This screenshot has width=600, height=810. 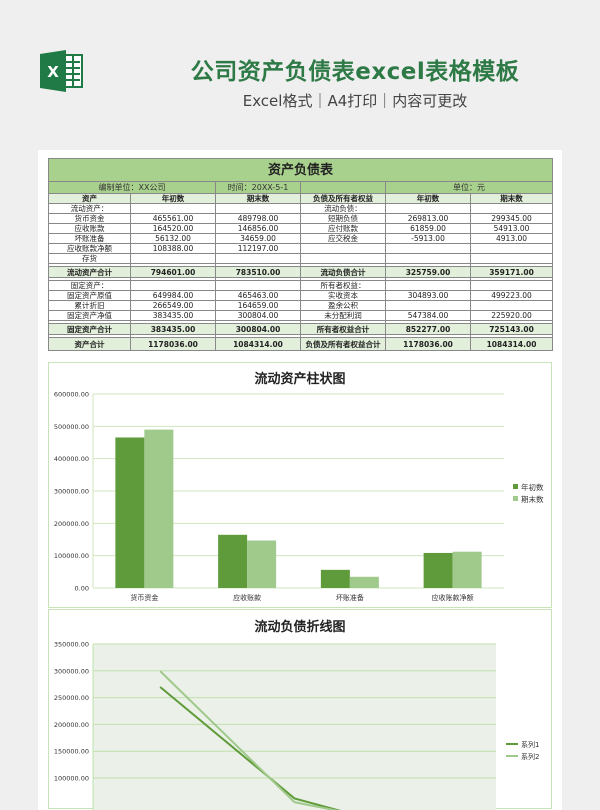 What do you see at coordinates (173, 228) in the screenshot?
I see `table-cell: 164520.00` at bounding box center [173, 228].